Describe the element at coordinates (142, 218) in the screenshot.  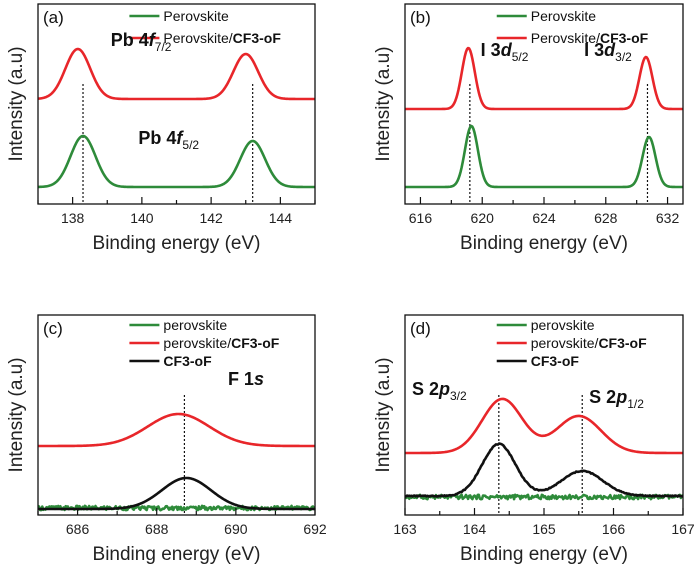
I see `x-tick-label: 140` at that location.